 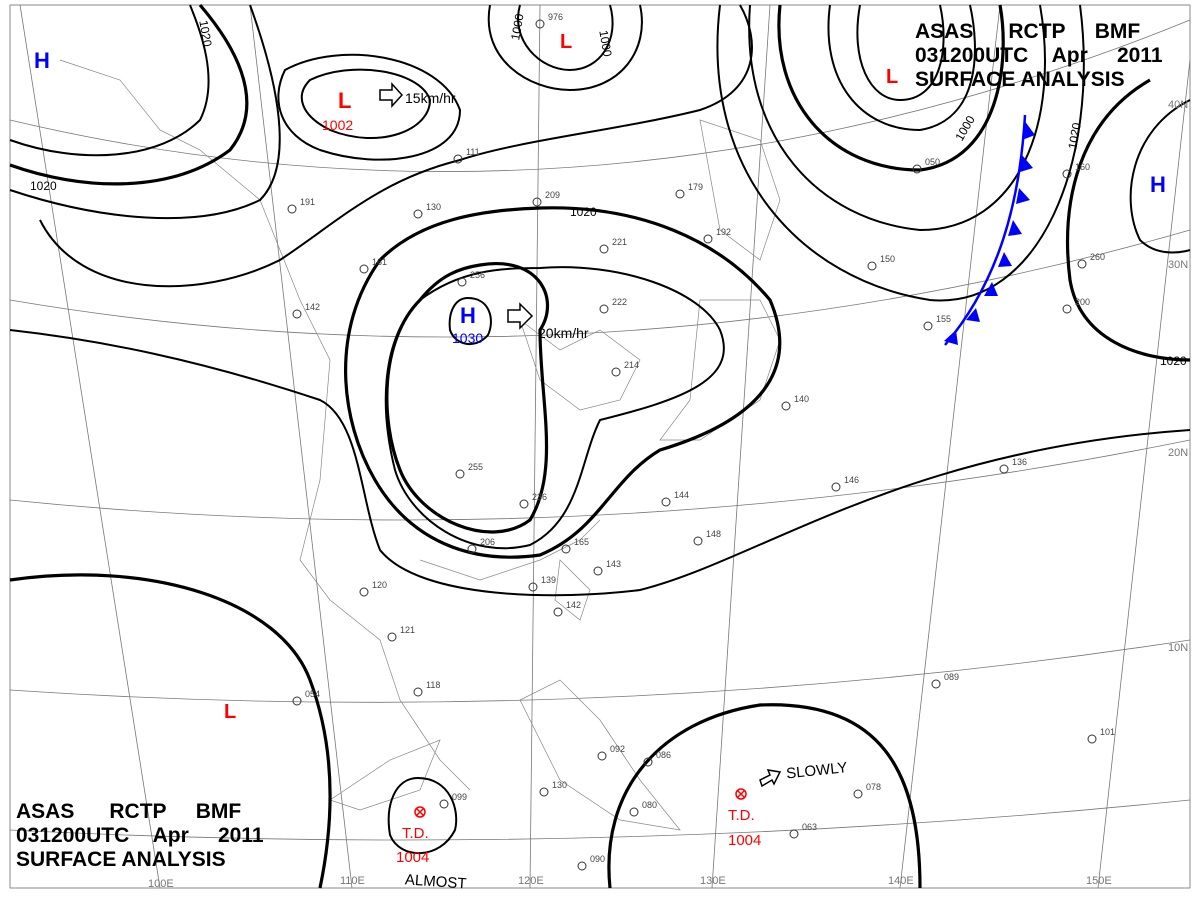 I want to click on station-pressure: 236, so click(x=539, y=497).